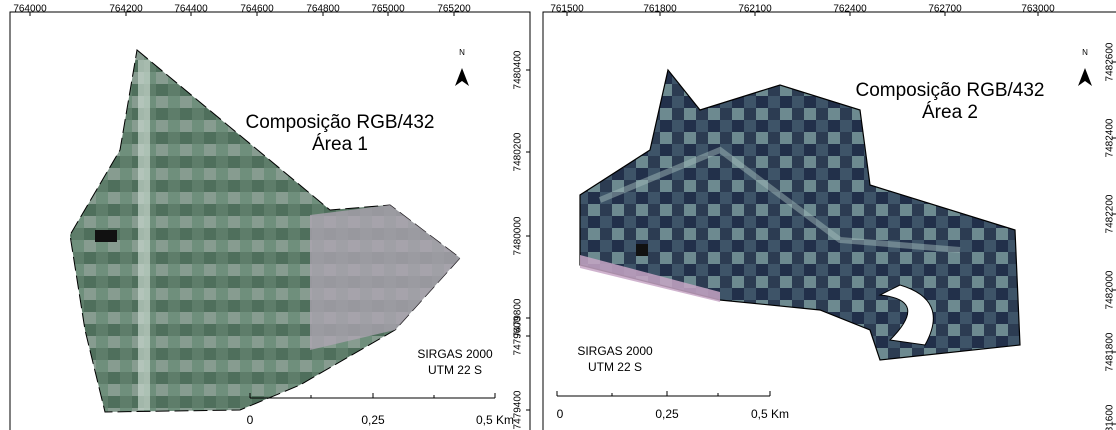  I want to click on x-tick-label: 763000, so click(1038, 9).